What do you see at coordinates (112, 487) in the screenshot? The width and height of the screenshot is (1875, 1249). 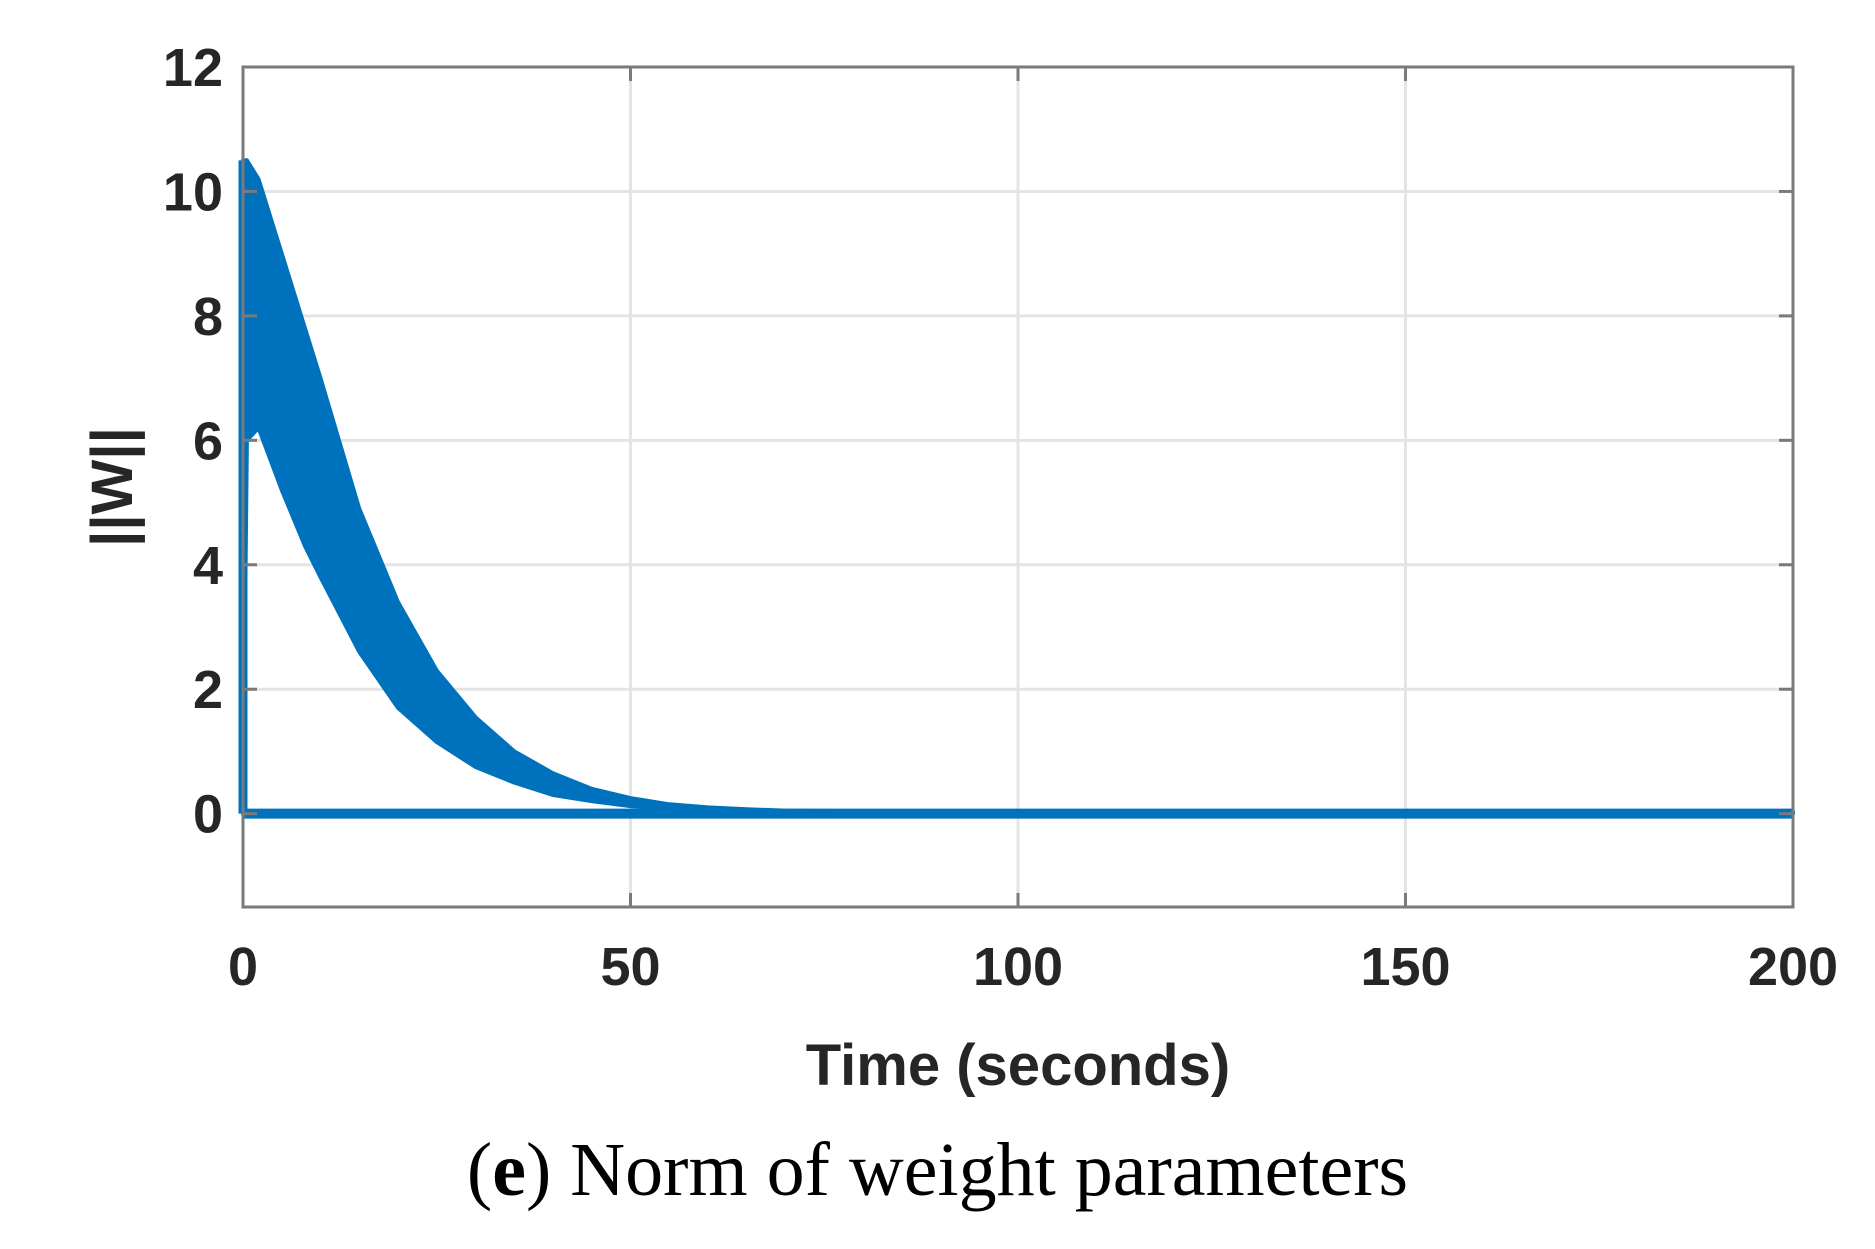 I see `y-axis-label: ||W||` at bounding box center [112, 487].